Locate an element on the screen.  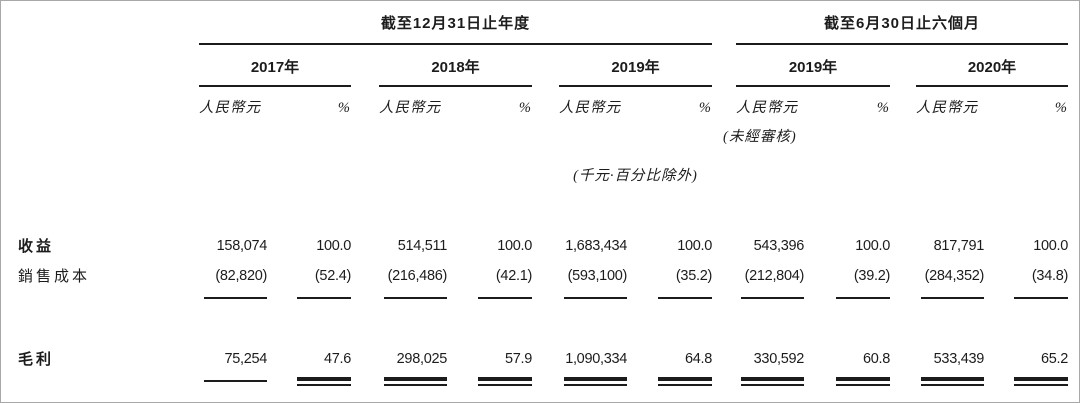
gross-profit-rmb-2017: 75,254 is located at coordinates (245, 359).